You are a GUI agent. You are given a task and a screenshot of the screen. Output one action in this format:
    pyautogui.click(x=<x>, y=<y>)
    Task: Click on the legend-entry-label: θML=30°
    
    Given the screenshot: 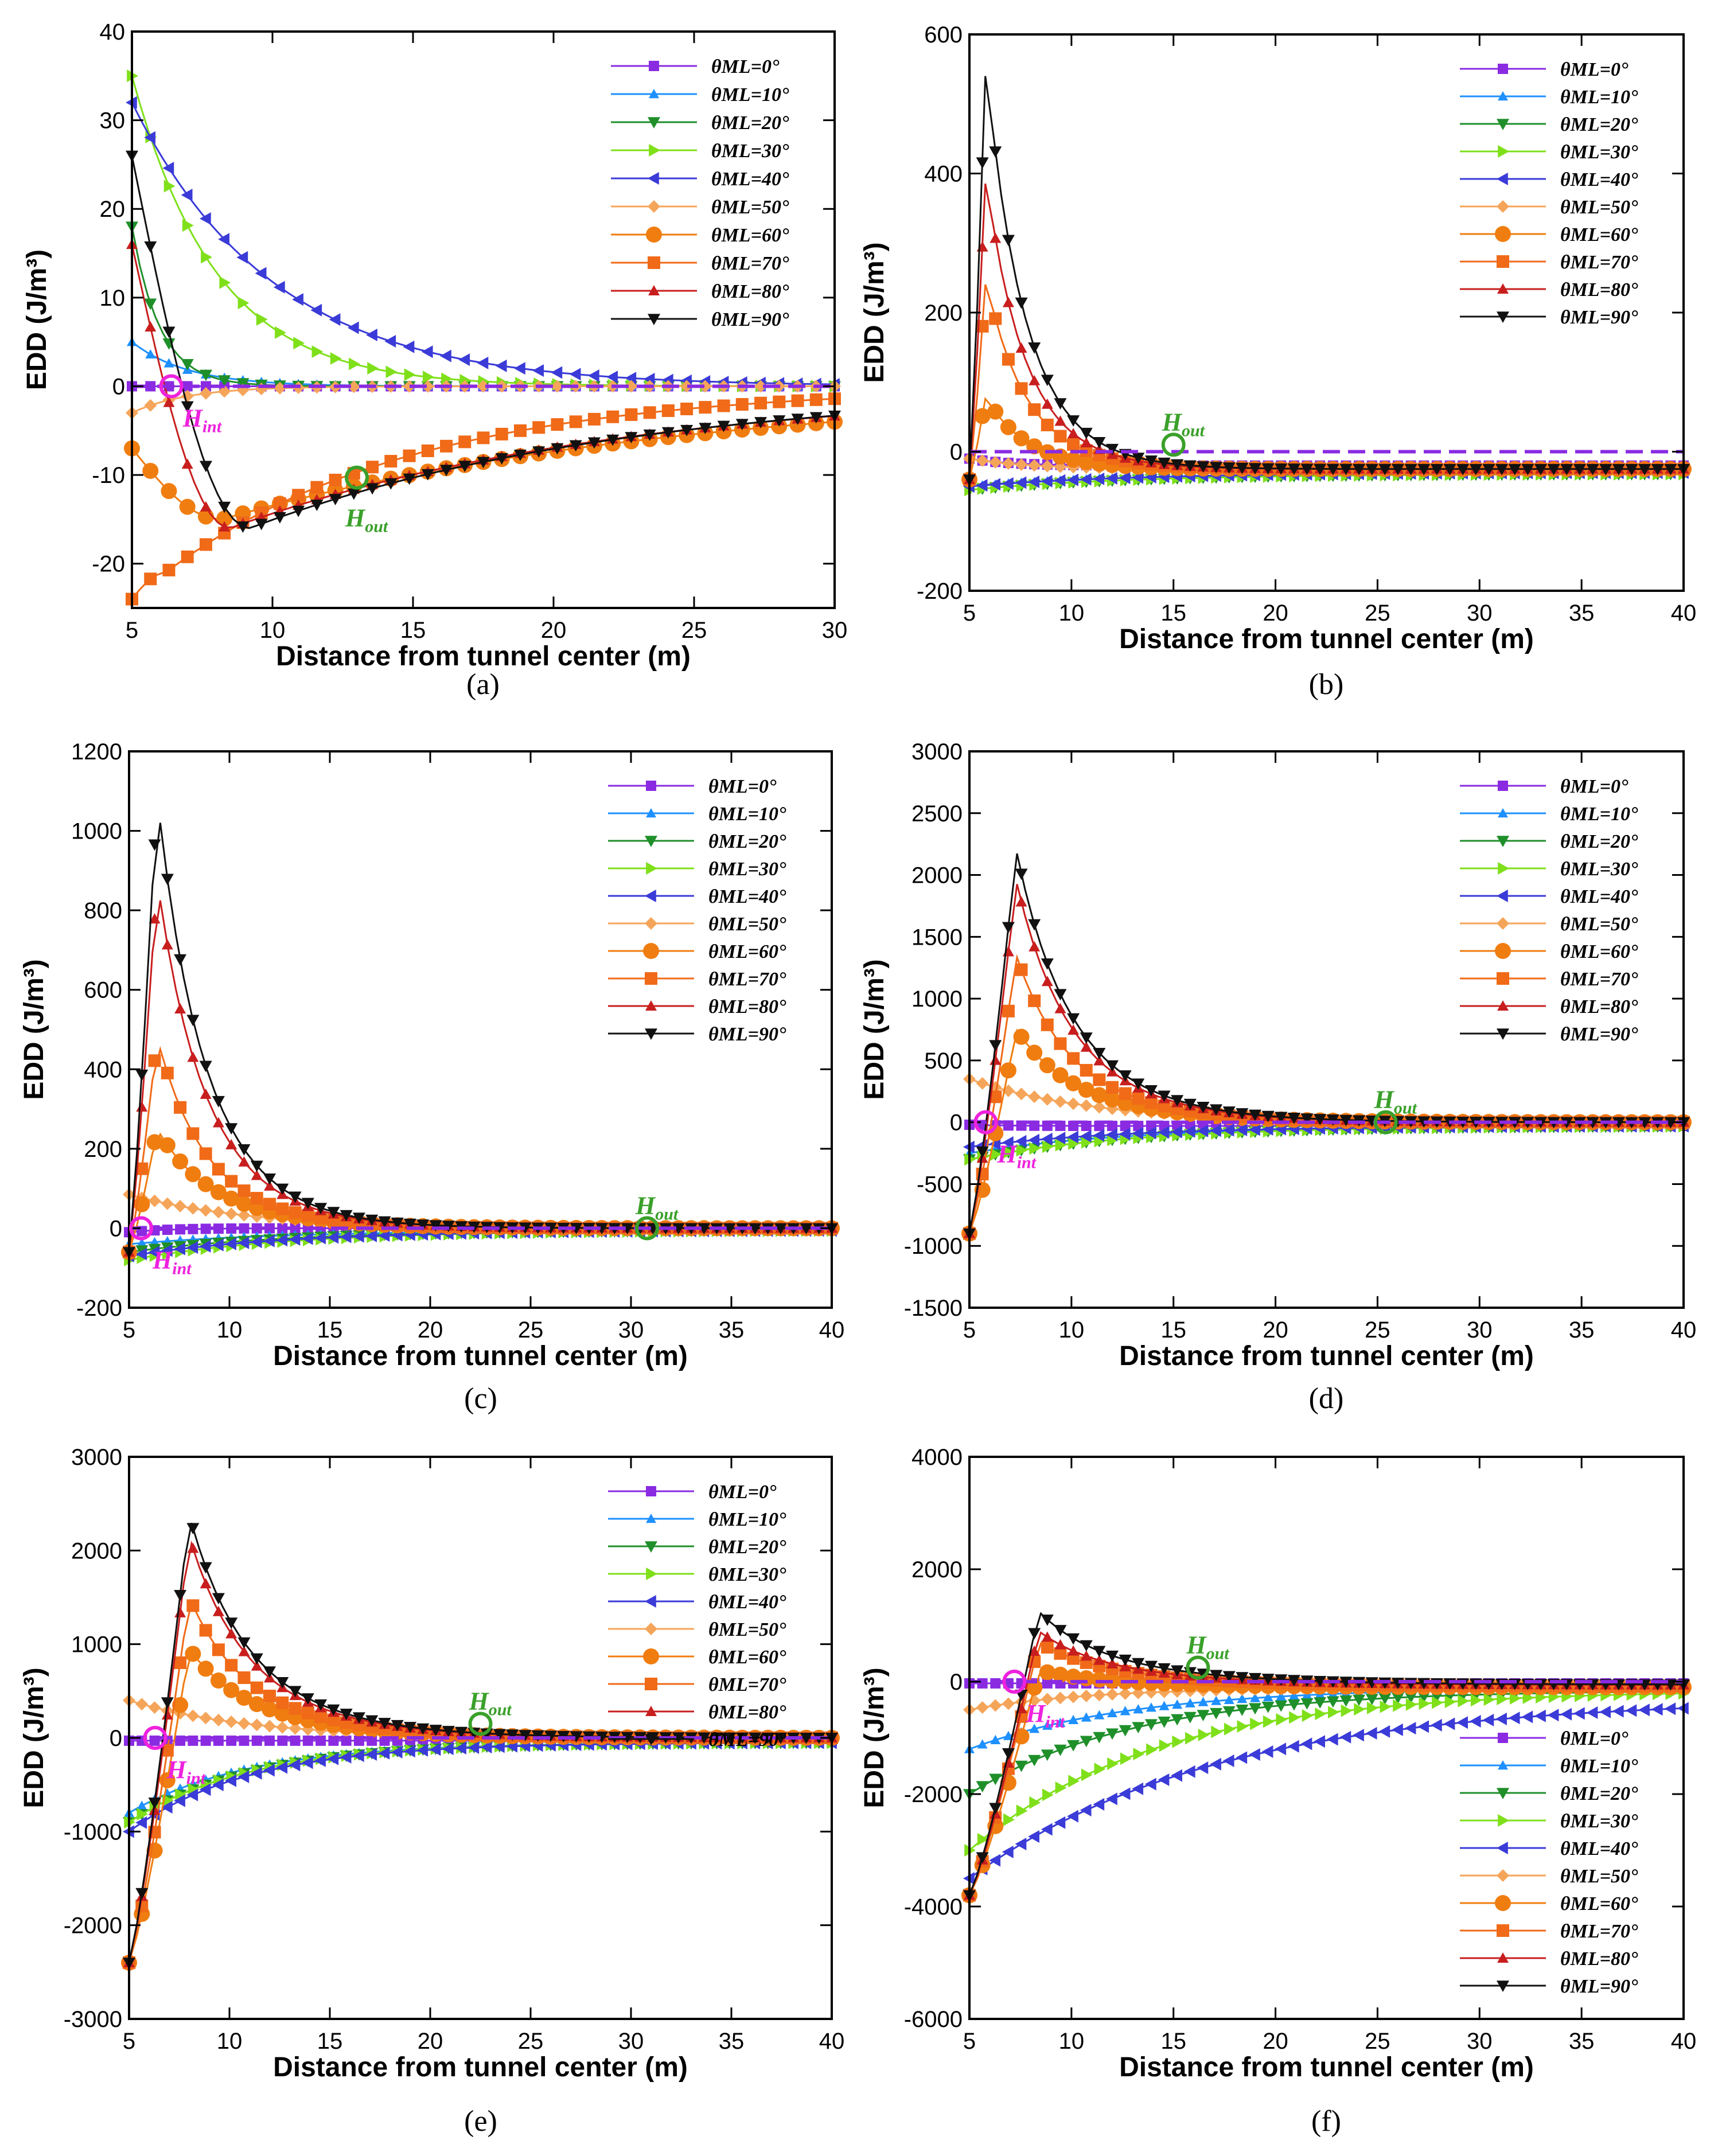 What is the action you would take?
    pyautogui.click(x=747, y=1574)
    